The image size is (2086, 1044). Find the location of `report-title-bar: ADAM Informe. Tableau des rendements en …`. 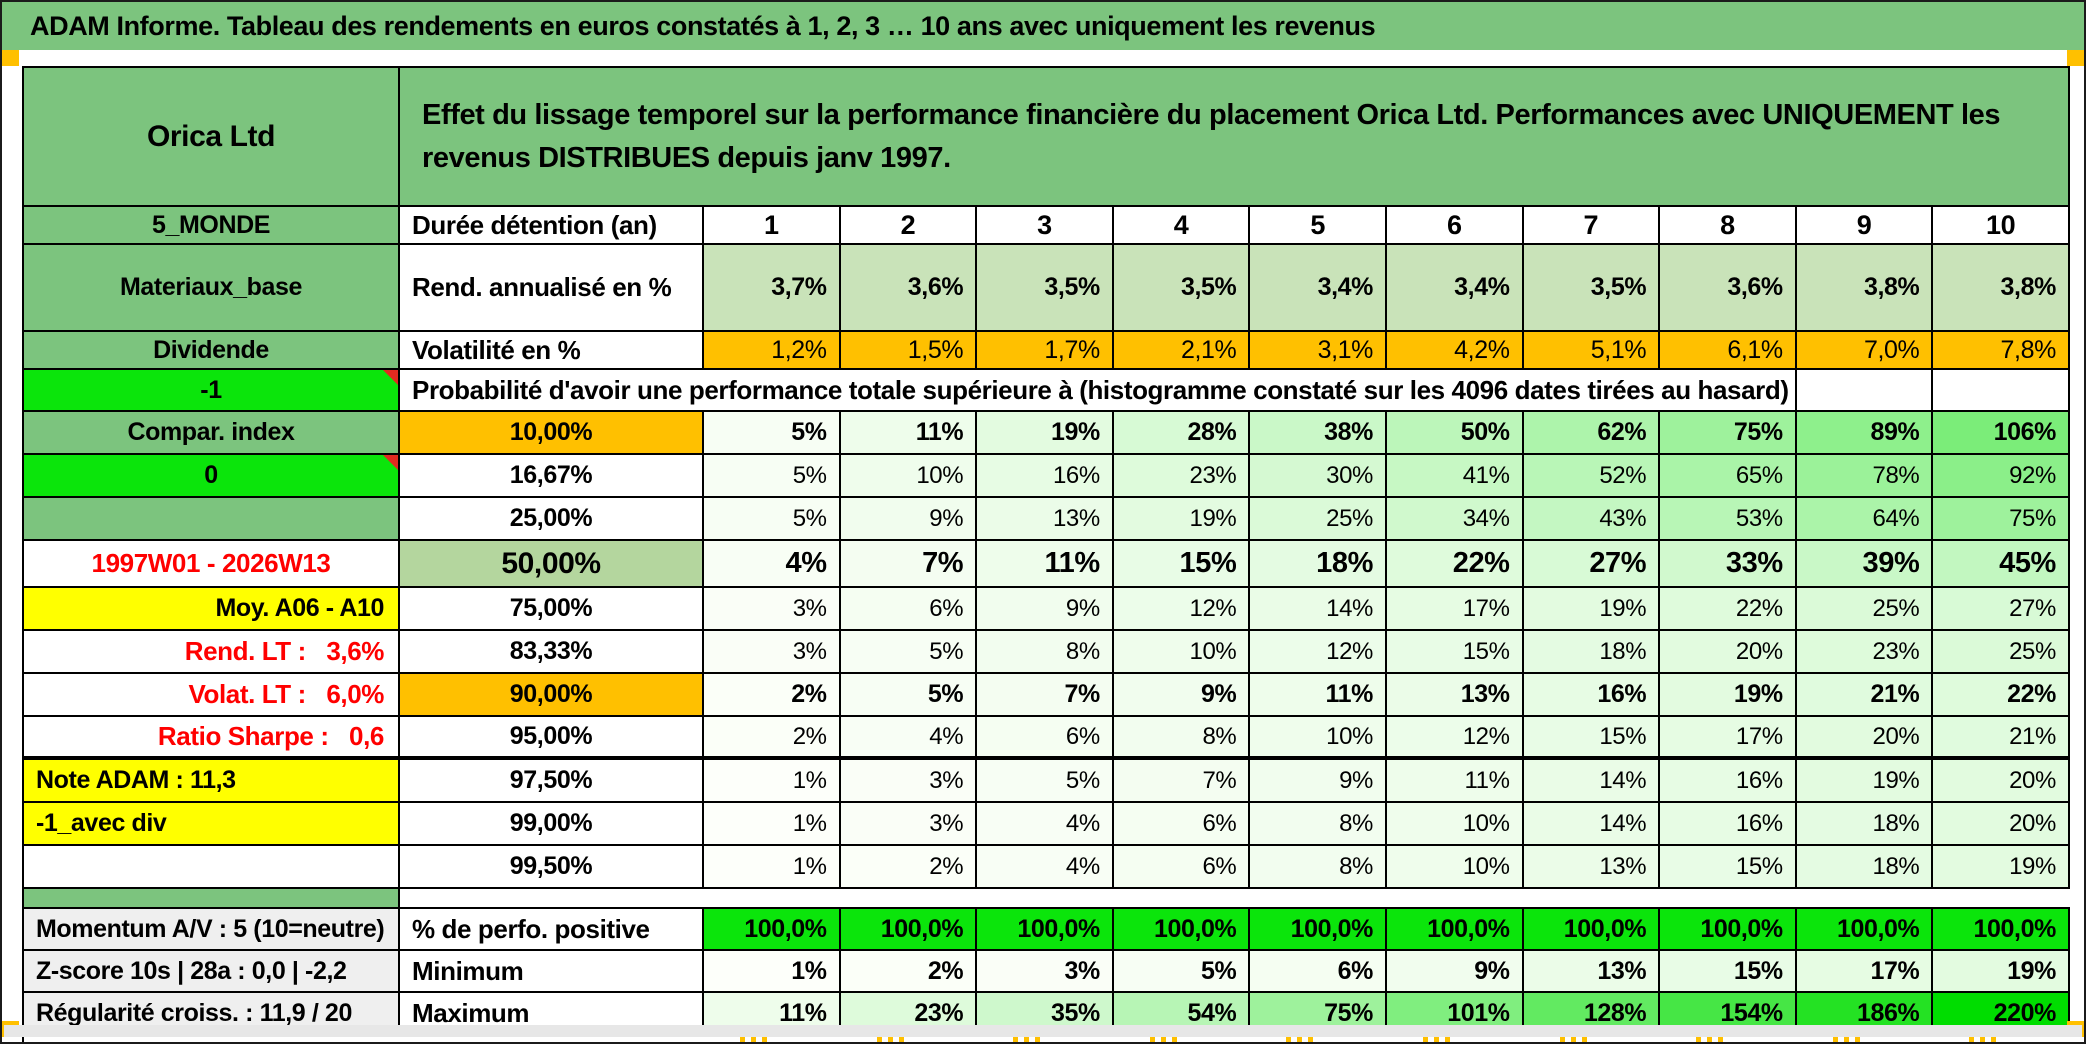

report-title-bar: ADAM Informe. Tableau des rendements en … is located at coordinates (1043, 26).